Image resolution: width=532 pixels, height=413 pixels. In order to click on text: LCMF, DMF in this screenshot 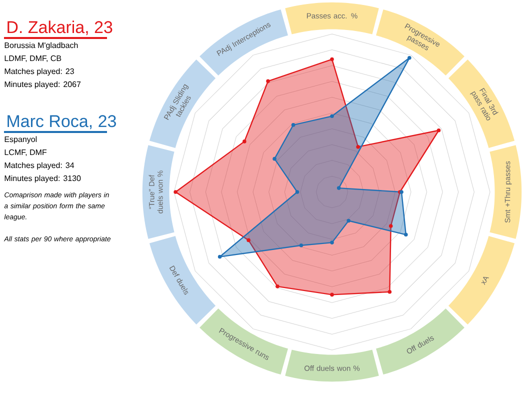, I will do `click(25, 152)`.